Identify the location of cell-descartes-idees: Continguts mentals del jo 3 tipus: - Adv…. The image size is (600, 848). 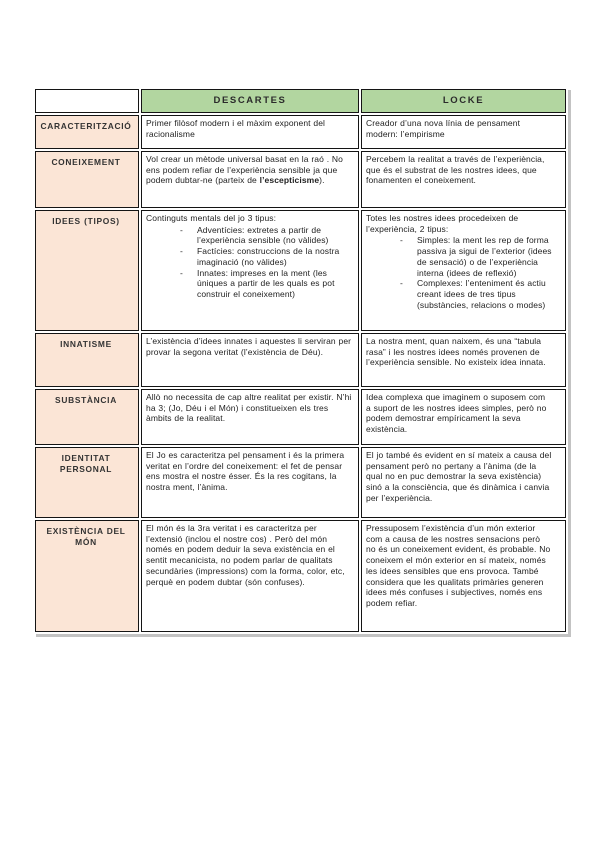
(250, 270).